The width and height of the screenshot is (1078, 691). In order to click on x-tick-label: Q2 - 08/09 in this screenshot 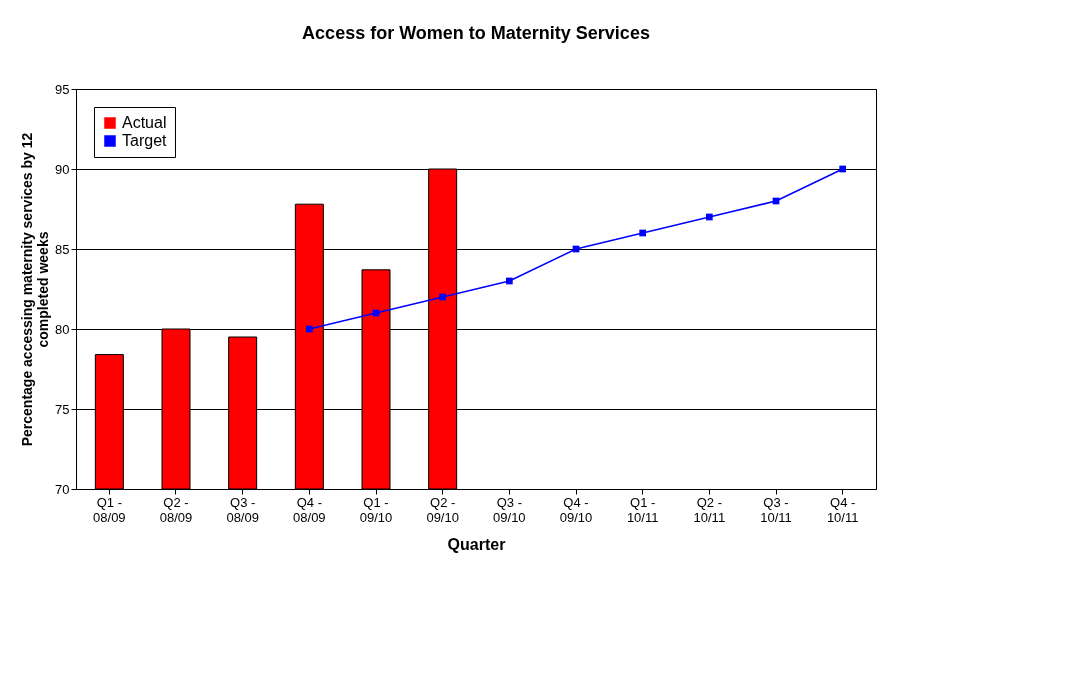, I will do `click(176, 509)`.